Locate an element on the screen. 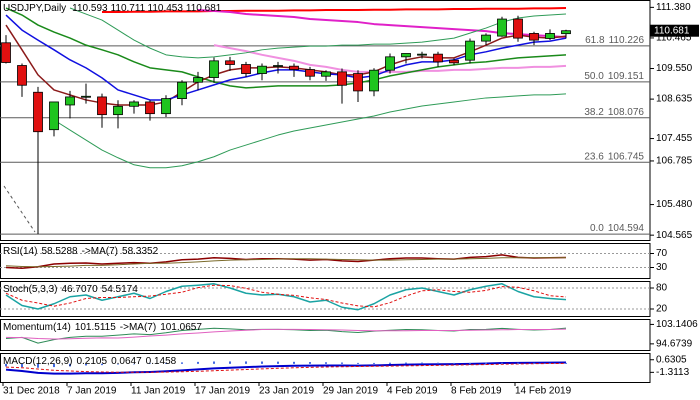  x-tick-label: 14 Feb 2019 is located at coordinates (543, 391).